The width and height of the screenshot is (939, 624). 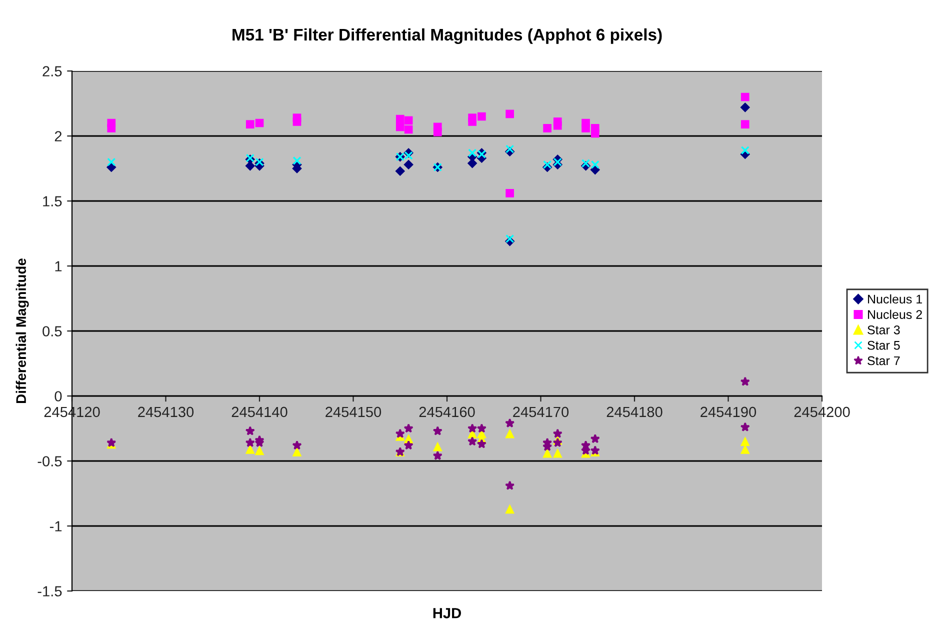 I want to click on y-tick-label: -0.5, so click(x=50, y=461).